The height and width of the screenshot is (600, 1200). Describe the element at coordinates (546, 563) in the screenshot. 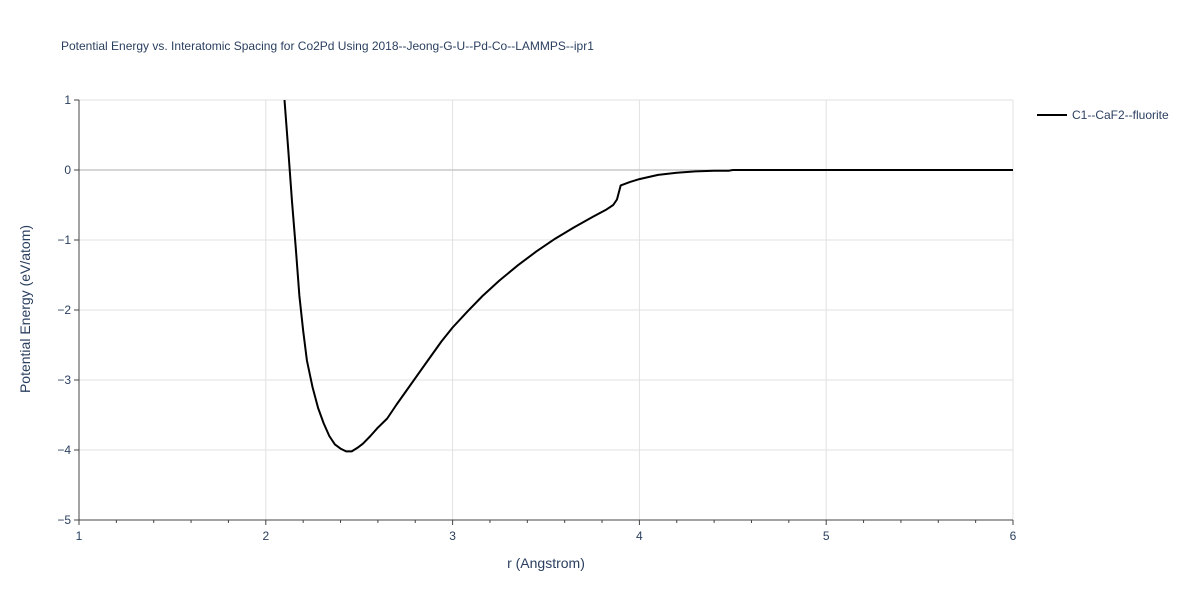

I see `x-axis-title: r (Angstrom)` at that location.